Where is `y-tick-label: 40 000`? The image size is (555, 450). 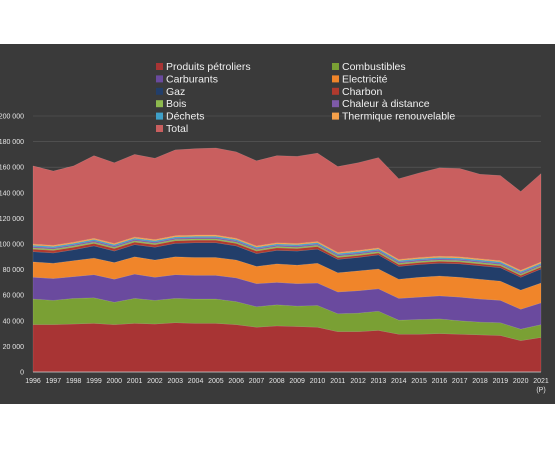 y-tick-label: 40 000 is located at coordinates (14, 321).